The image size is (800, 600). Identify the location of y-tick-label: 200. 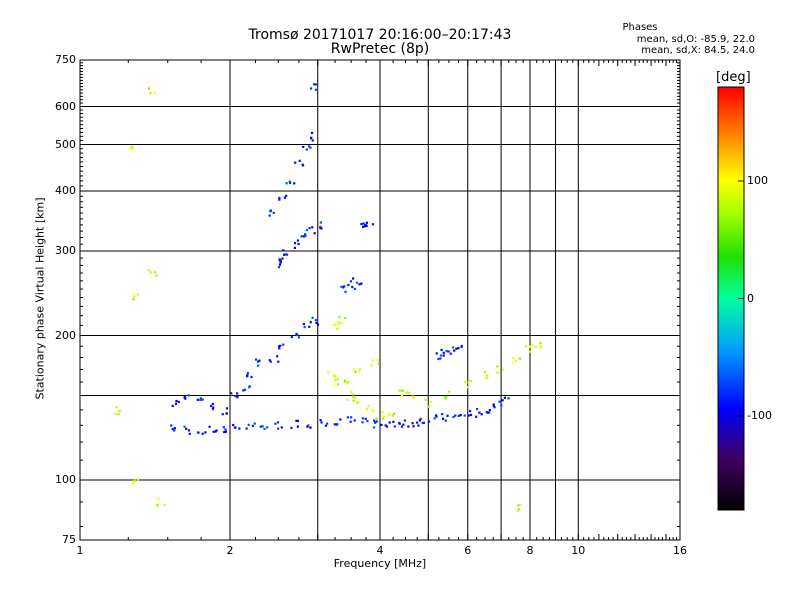
(65, 335).